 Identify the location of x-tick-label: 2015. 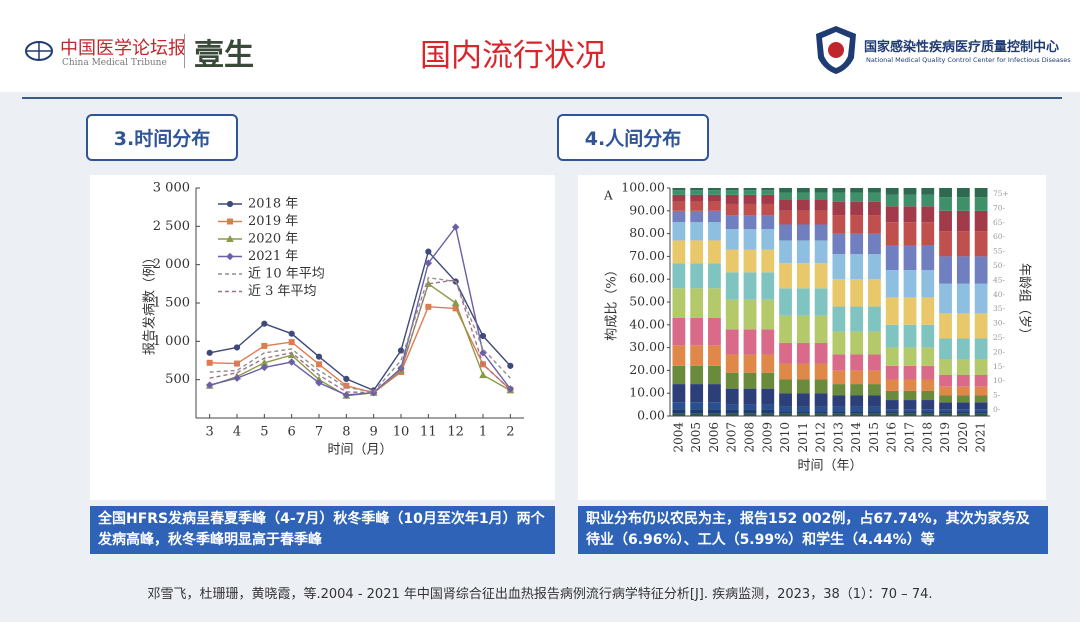
(874, 437).